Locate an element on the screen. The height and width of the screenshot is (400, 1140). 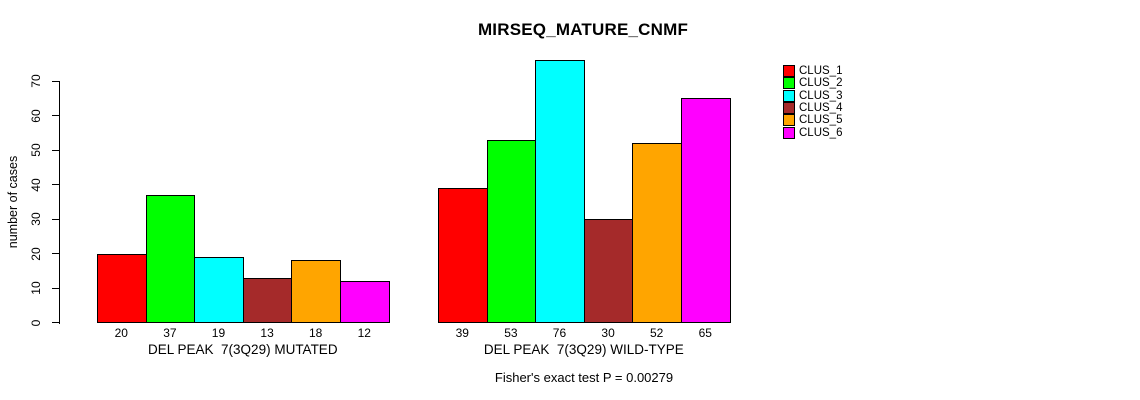
y-tick-label: 50 is located at coordinates (36, 150).